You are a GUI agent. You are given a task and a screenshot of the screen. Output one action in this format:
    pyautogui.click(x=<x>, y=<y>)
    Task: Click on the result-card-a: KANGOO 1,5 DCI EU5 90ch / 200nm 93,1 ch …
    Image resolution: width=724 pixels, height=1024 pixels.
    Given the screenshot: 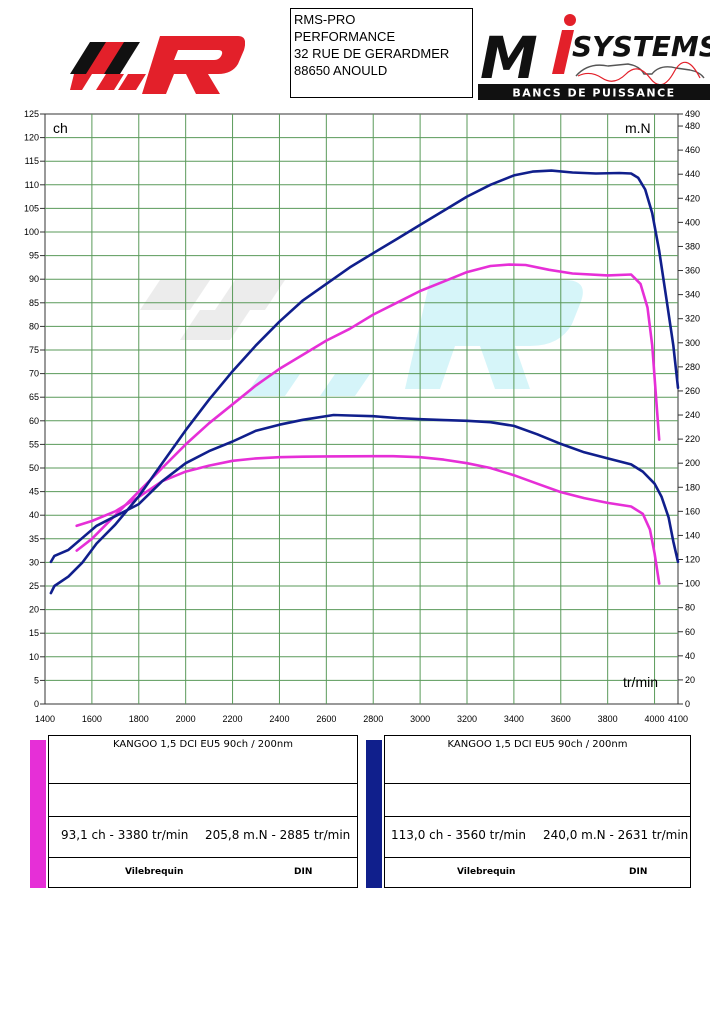 What is the action you would take?
    pyautogui.click(x=194, y=812)
    